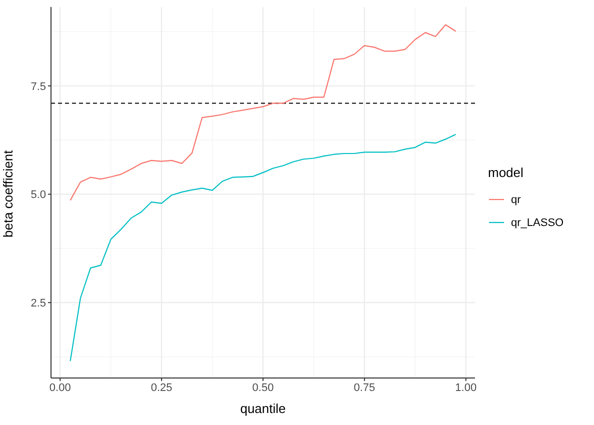 Image resolution: width=594 pixels, height=425 pixels. What do you see at coordinates (60, 388) in the screenshot?
I see `x-tick-label: 0.00` at bounding box center [60, 388].